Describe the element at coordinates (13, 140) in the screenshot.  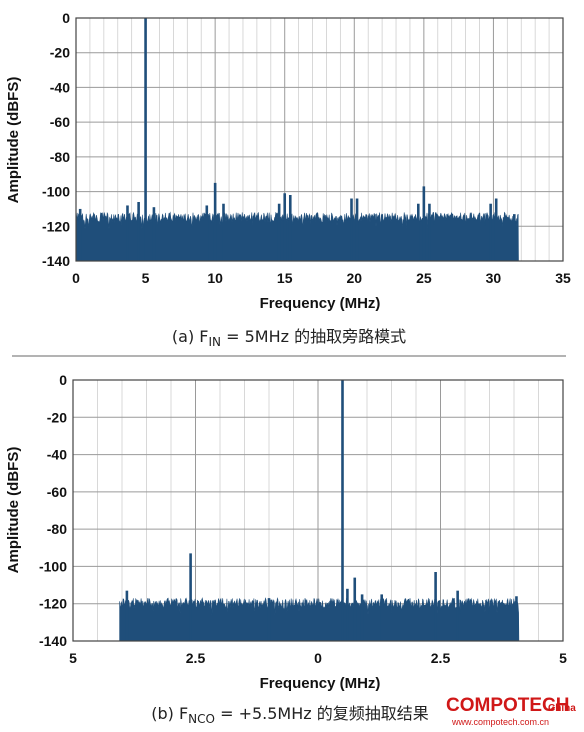
I see `chart-a-y-label: Amplitude (dBFS)` at that location.